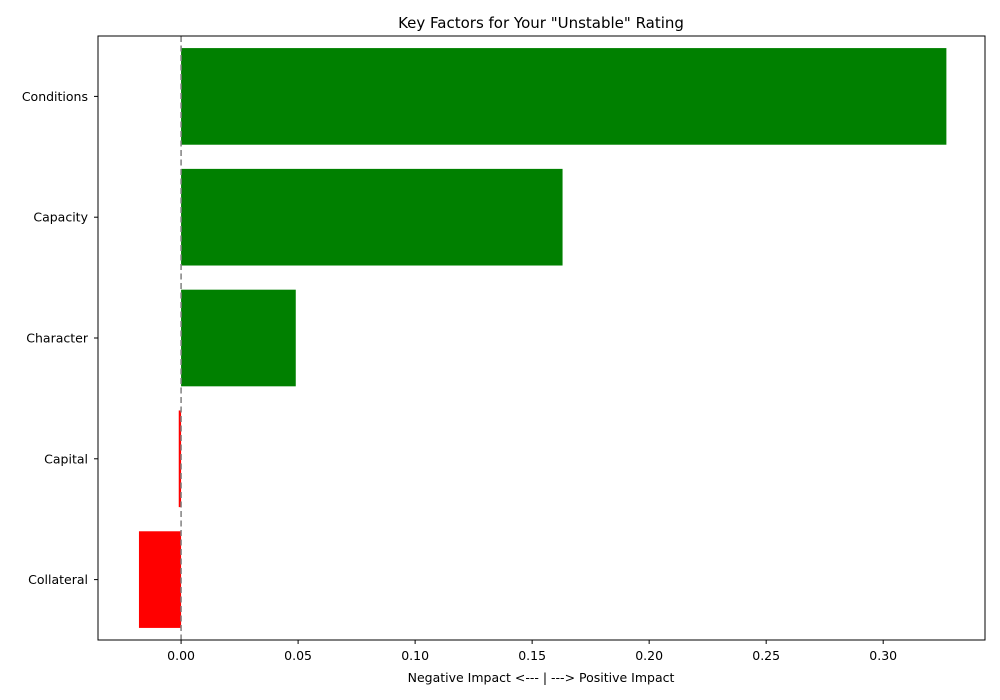 This screenshot has height=700, width=1000. Describe the element at coordinates (60, 217) in the screenshot. I see `y-tick-label-capacity: Capacity` at that location.